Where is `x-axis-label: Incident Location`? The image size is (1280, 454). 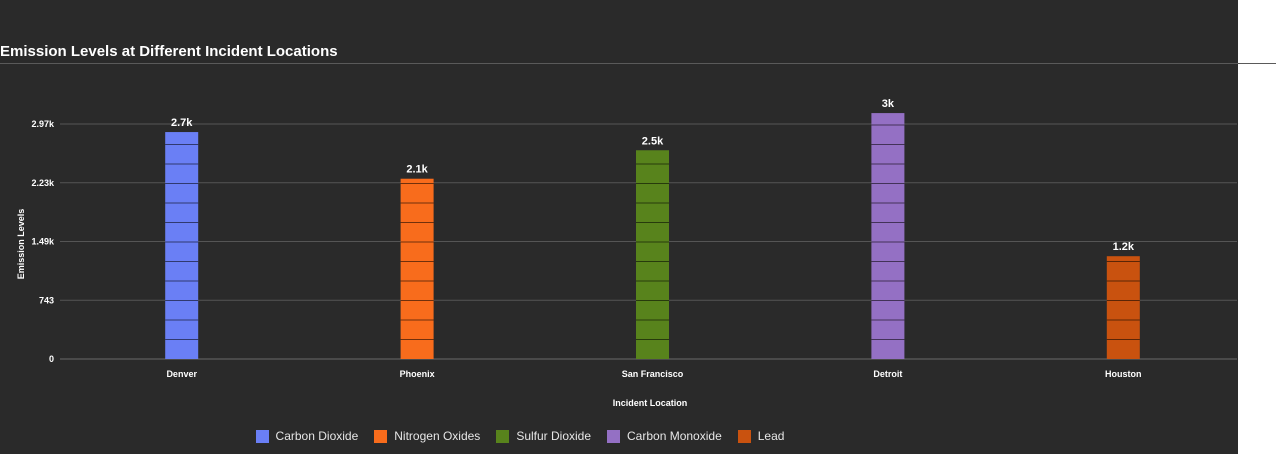 x-axis-label: Incident Location is located at coordinates (650, 403).